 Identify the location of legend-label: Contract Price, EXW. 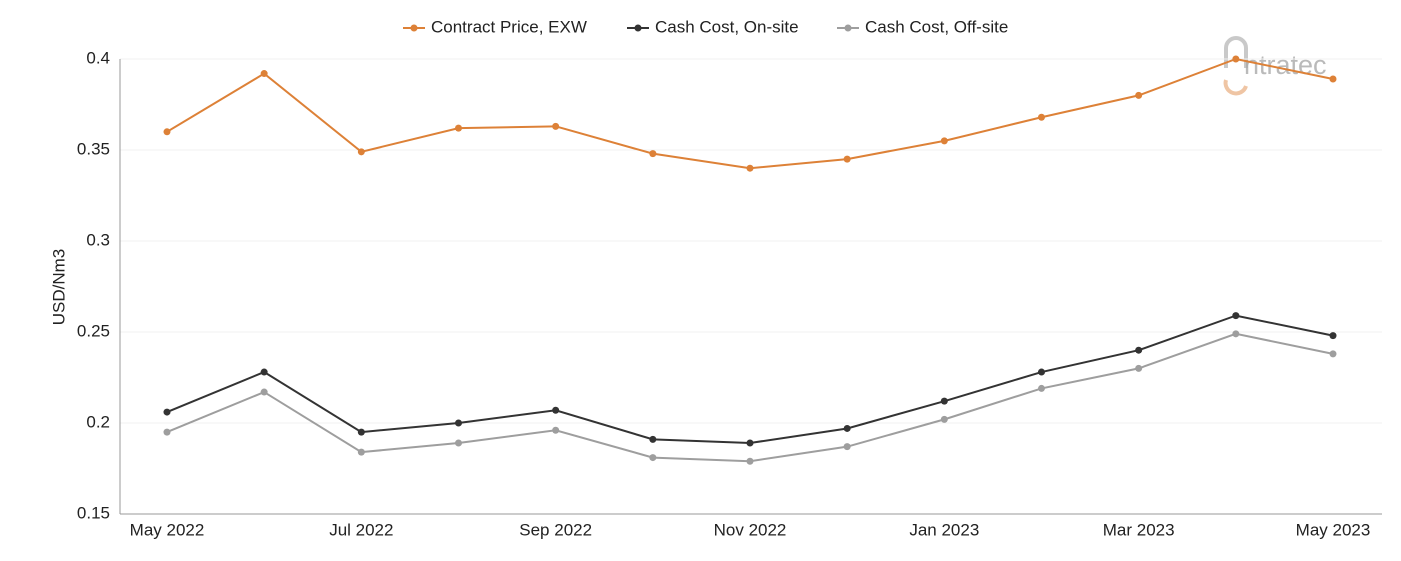
(509, 26).